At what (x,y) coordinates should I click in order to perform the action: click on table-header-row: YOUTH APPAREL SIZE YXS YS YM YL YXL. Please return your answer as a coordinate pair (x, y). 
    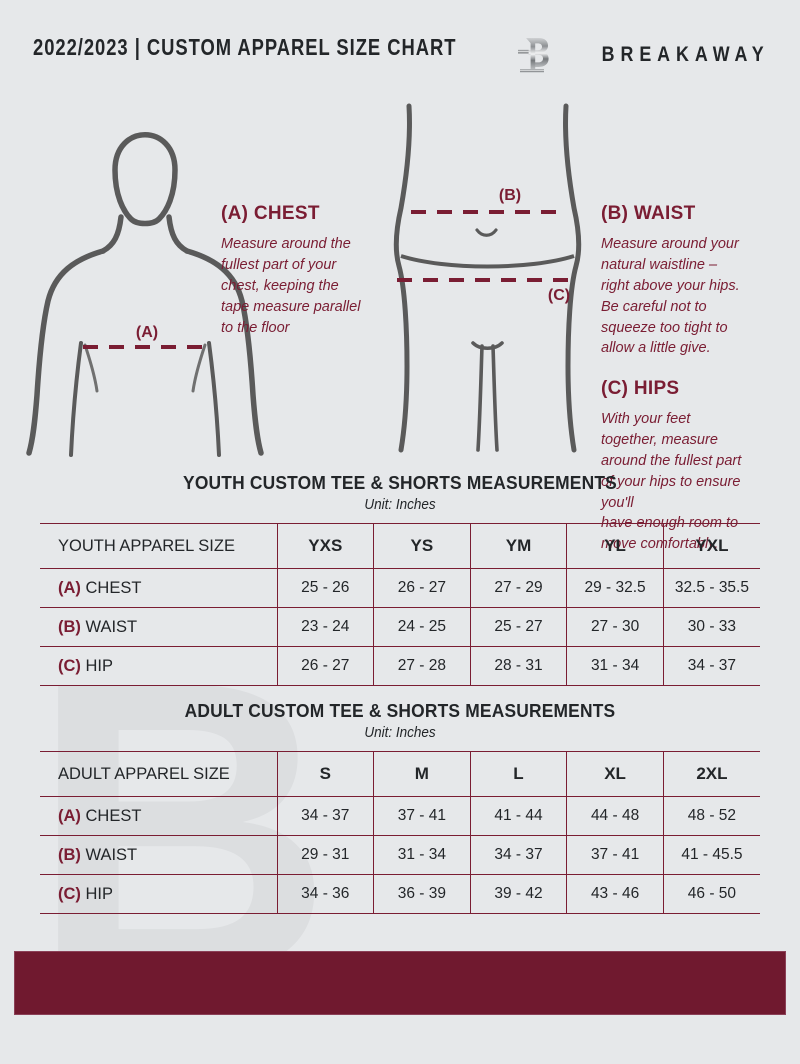
    Looking at the image, I should click on (400, 546).